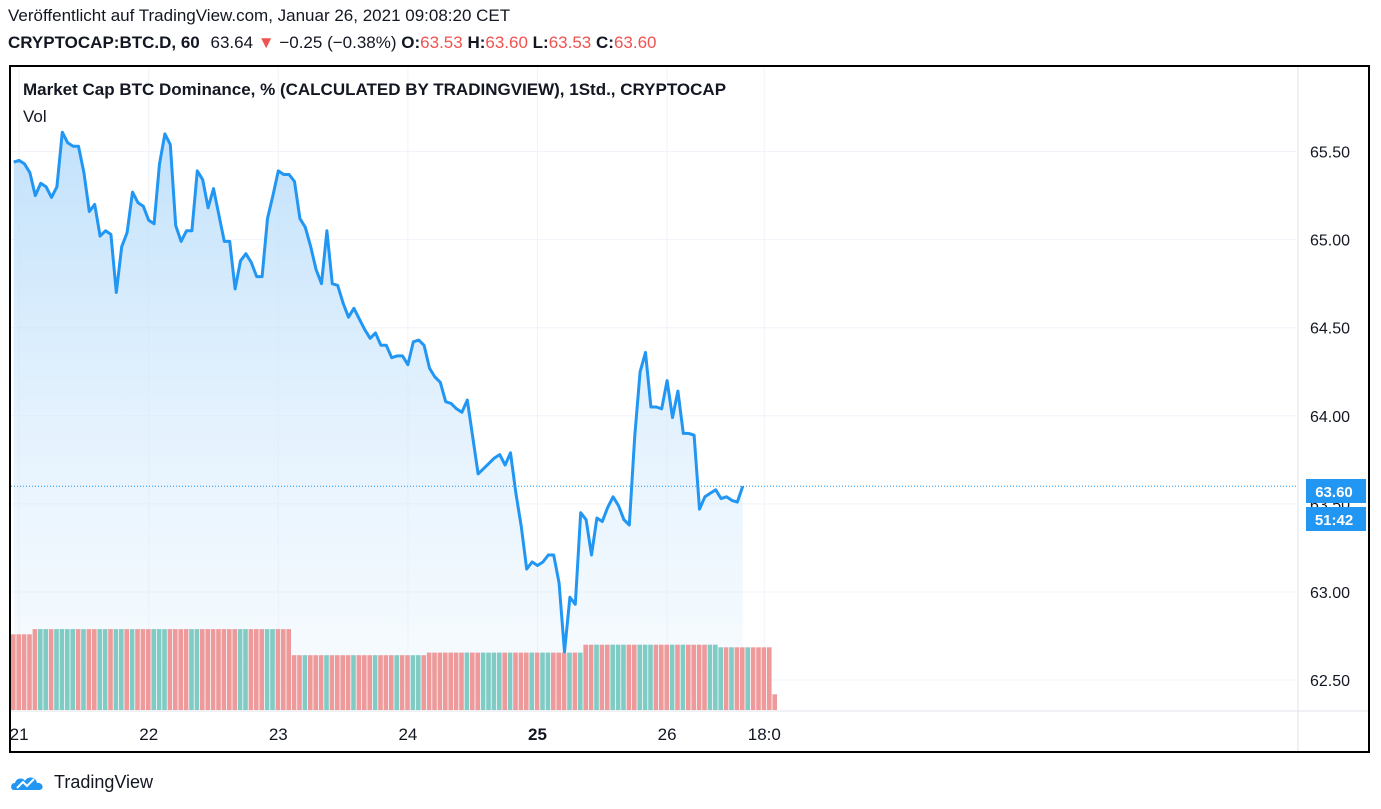 This screenshot has width=1381, height=809. Describe the element at coordinates (1330, 153) in the screenshot. I see `y-tick-label: 65.50` at that location.